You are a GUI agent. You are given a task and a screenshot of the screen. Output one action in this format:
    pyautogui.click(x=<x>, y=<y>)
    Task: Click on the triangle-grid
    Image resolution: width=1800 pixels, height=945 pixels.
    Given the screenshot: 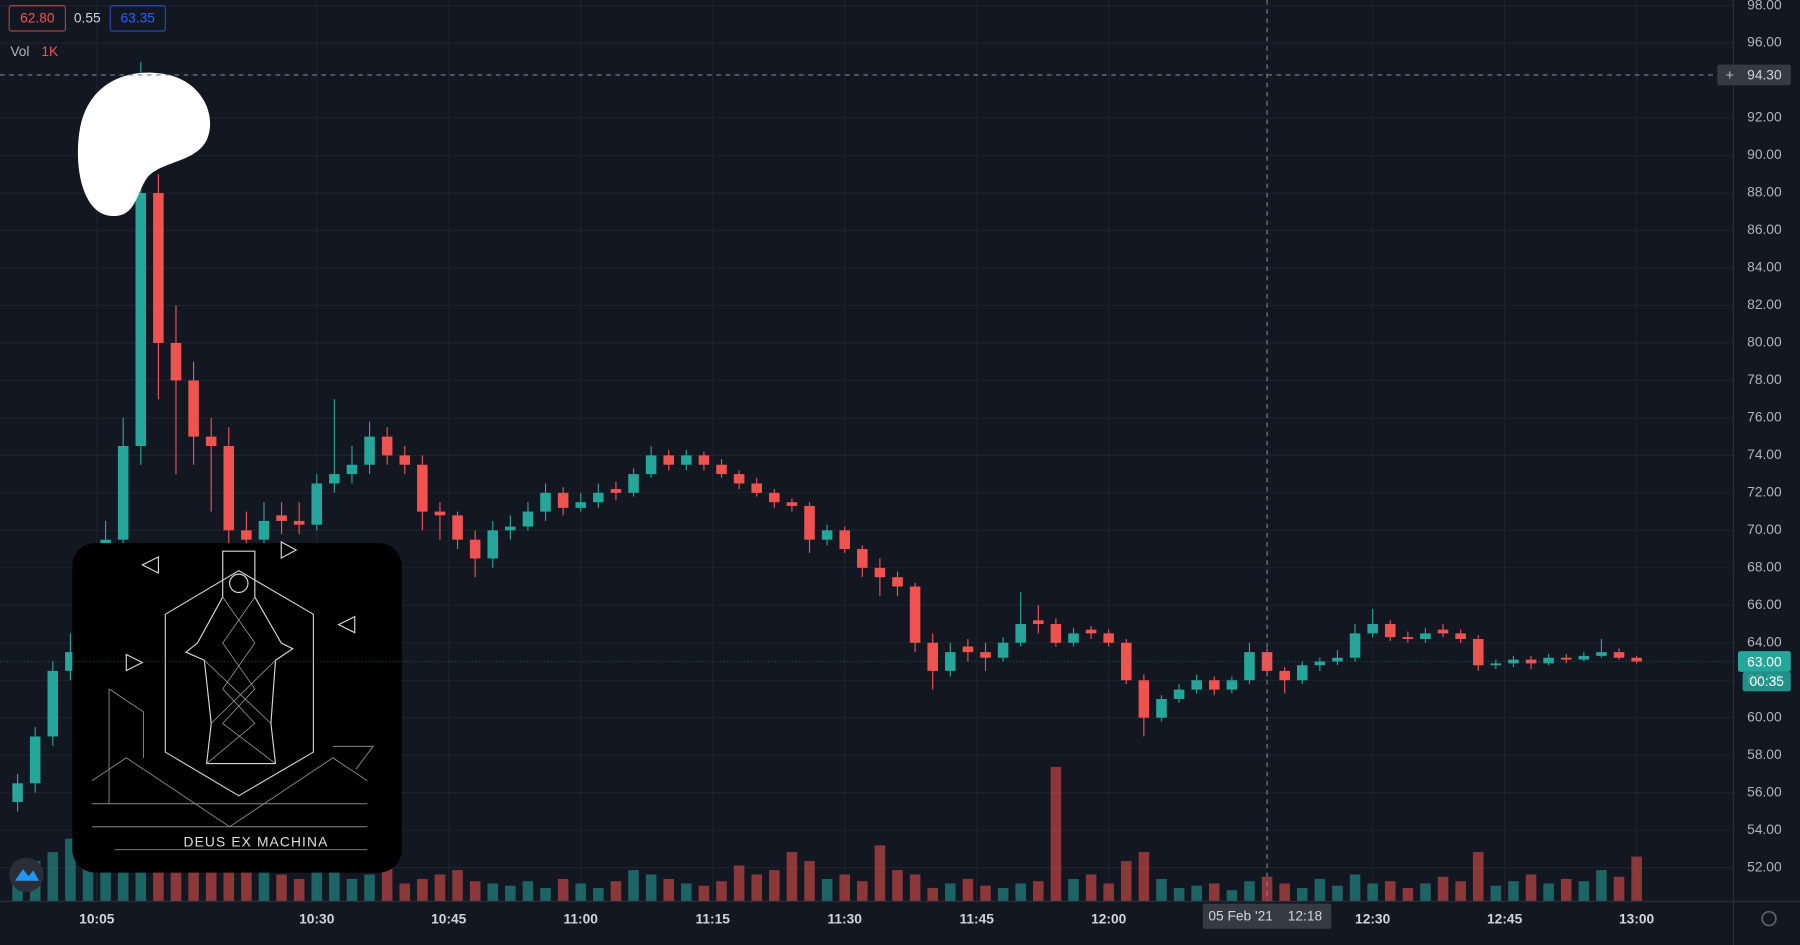 What is the action you would take?
    pyautogui.click(x=233, y=769)
    